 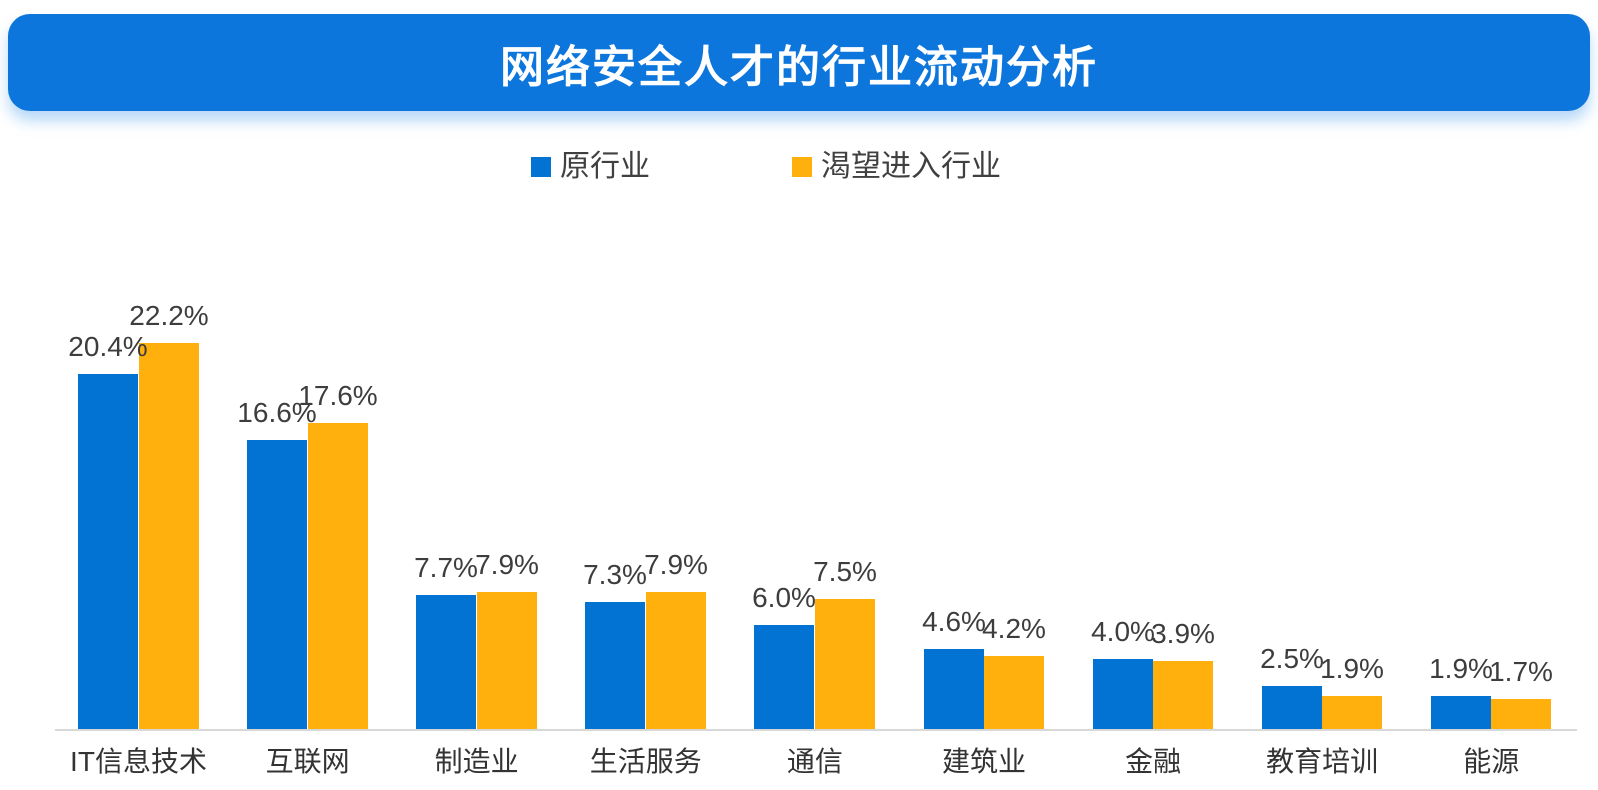 What do you see at coordinates (784, 597) in the screenshot?
I see `bar-value-label: 6.0%` at bounding box center [784, 597].